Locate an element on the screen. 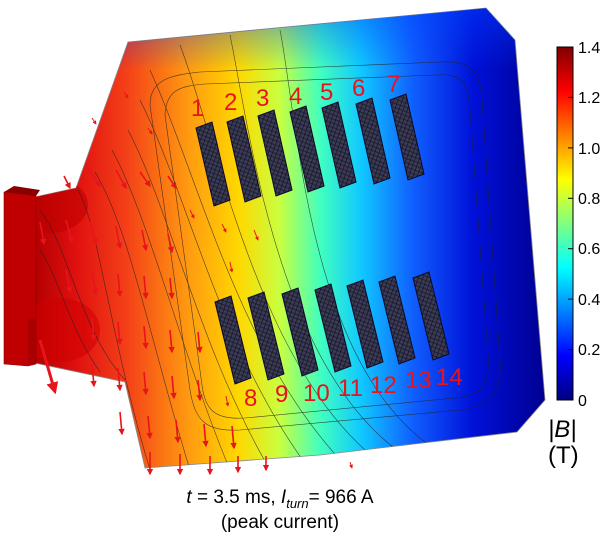 Image resolution: width=606 pixels, height=548 pixels. colorbar-tick-0.6: 0.6 is located at coordinates (589, 249).